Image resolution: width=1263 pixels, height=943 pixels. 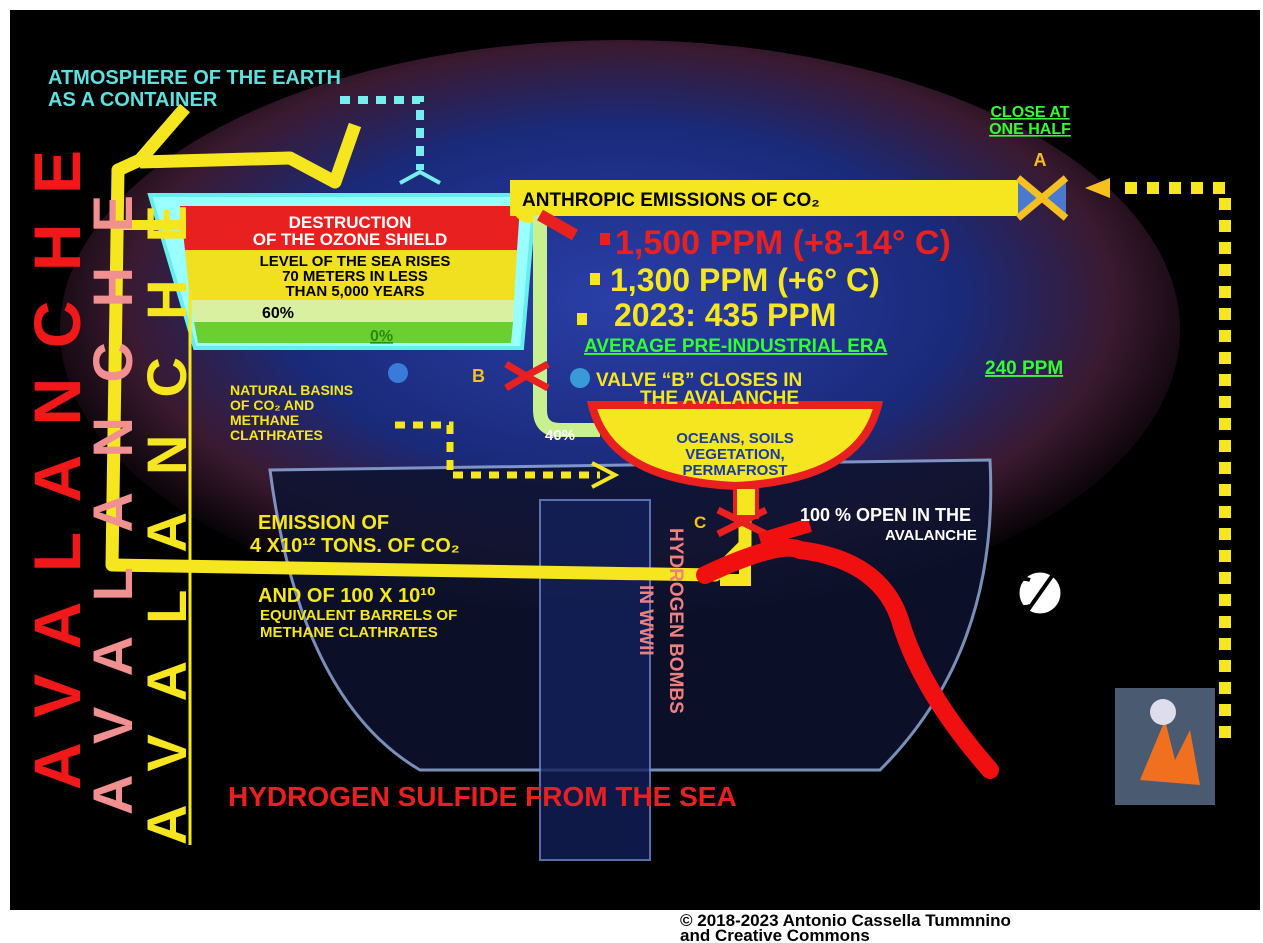 What do you see at coordinates (350, 222) in the screenshot?
I see `ozone-label: DESTRUCTION` at bounding box center [350, 222].